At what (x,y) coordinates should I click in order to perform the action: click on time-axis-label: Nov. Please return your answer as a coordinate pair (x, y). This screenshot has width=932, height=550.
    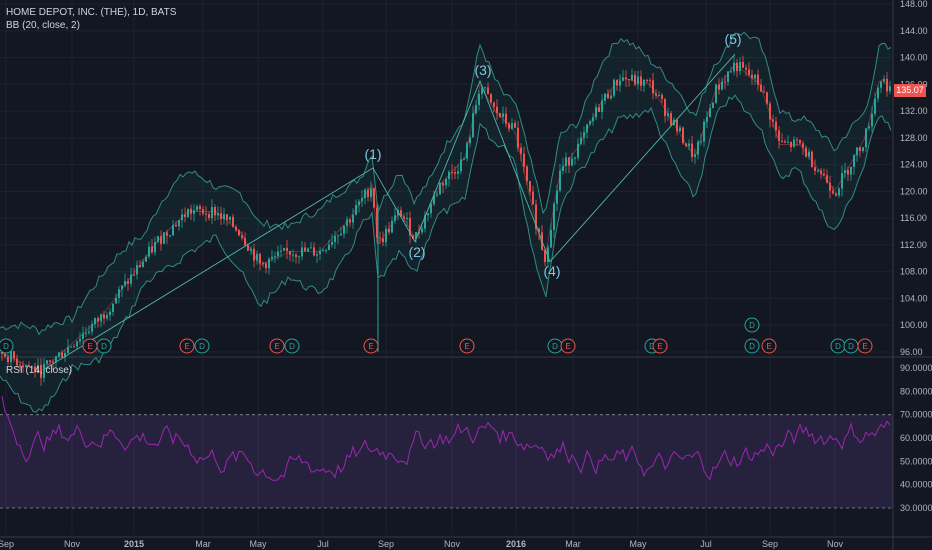
    Looking at the image, I should click on (72, 544).